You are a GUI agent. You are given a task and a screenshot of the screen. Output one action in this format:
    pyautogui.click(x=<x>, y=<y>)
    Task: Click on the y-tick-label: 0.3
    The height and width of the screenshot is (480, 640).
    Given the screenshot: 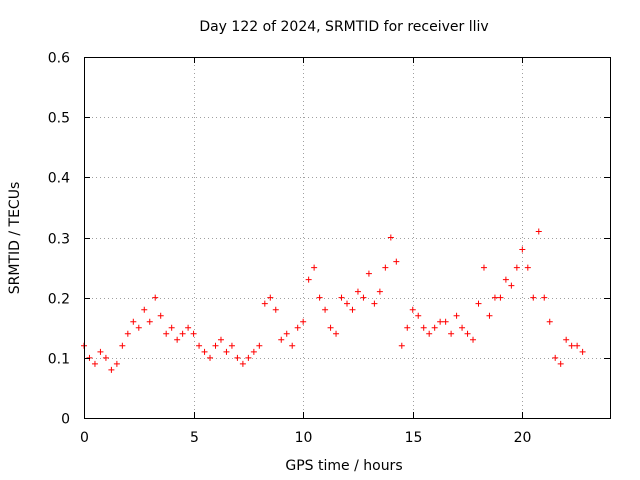 What is the action you would take?
    pyautogui.click(x=59, y=240)
    